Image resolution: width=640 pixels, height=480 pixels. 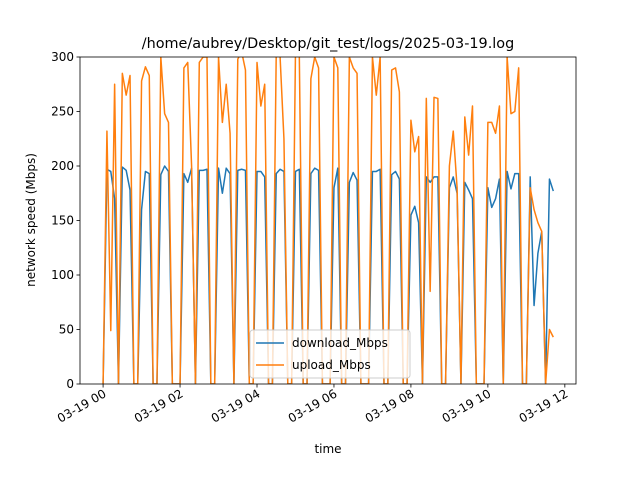 What do you see at coordinates (82, 405) in the screenshot?
I see `x-tick-label: 03-19 00` at bounding box center [82, 405].